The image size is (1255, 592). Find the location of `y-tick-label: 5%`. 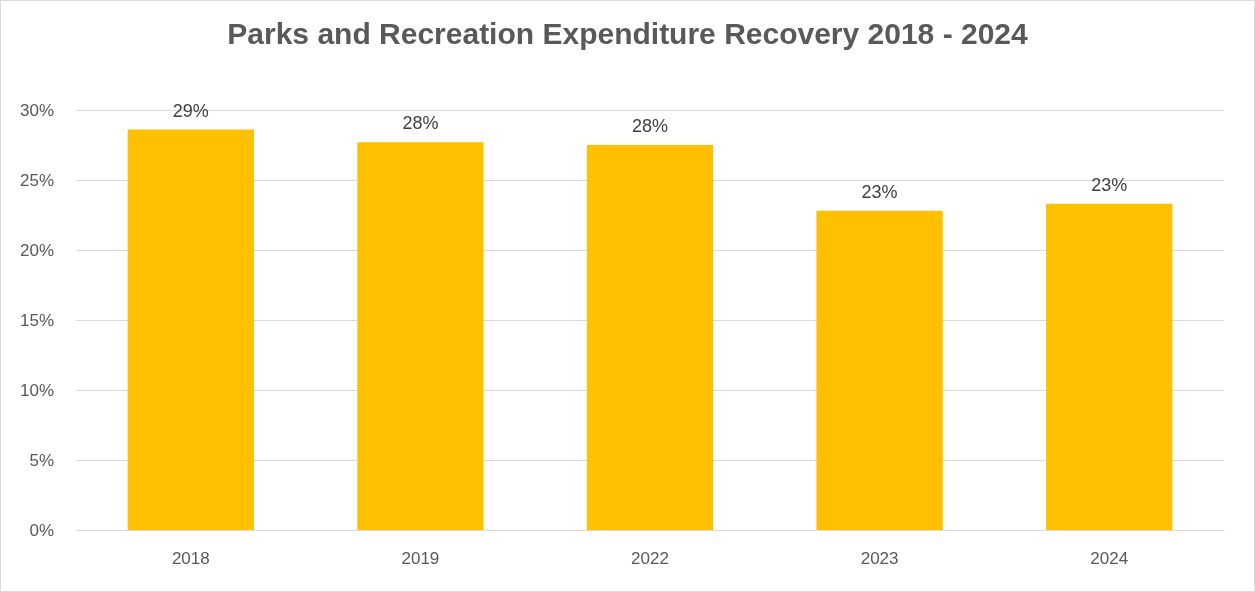

y-tick-label: 5% is located at coordinates (41, 460).